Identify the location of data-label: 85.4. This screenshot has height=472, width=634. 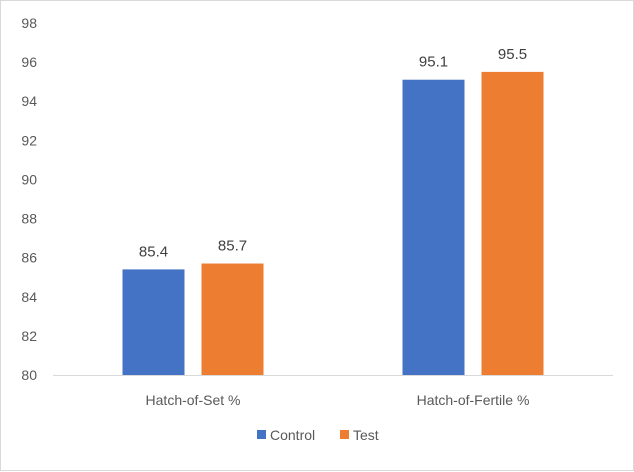
(153, 251).